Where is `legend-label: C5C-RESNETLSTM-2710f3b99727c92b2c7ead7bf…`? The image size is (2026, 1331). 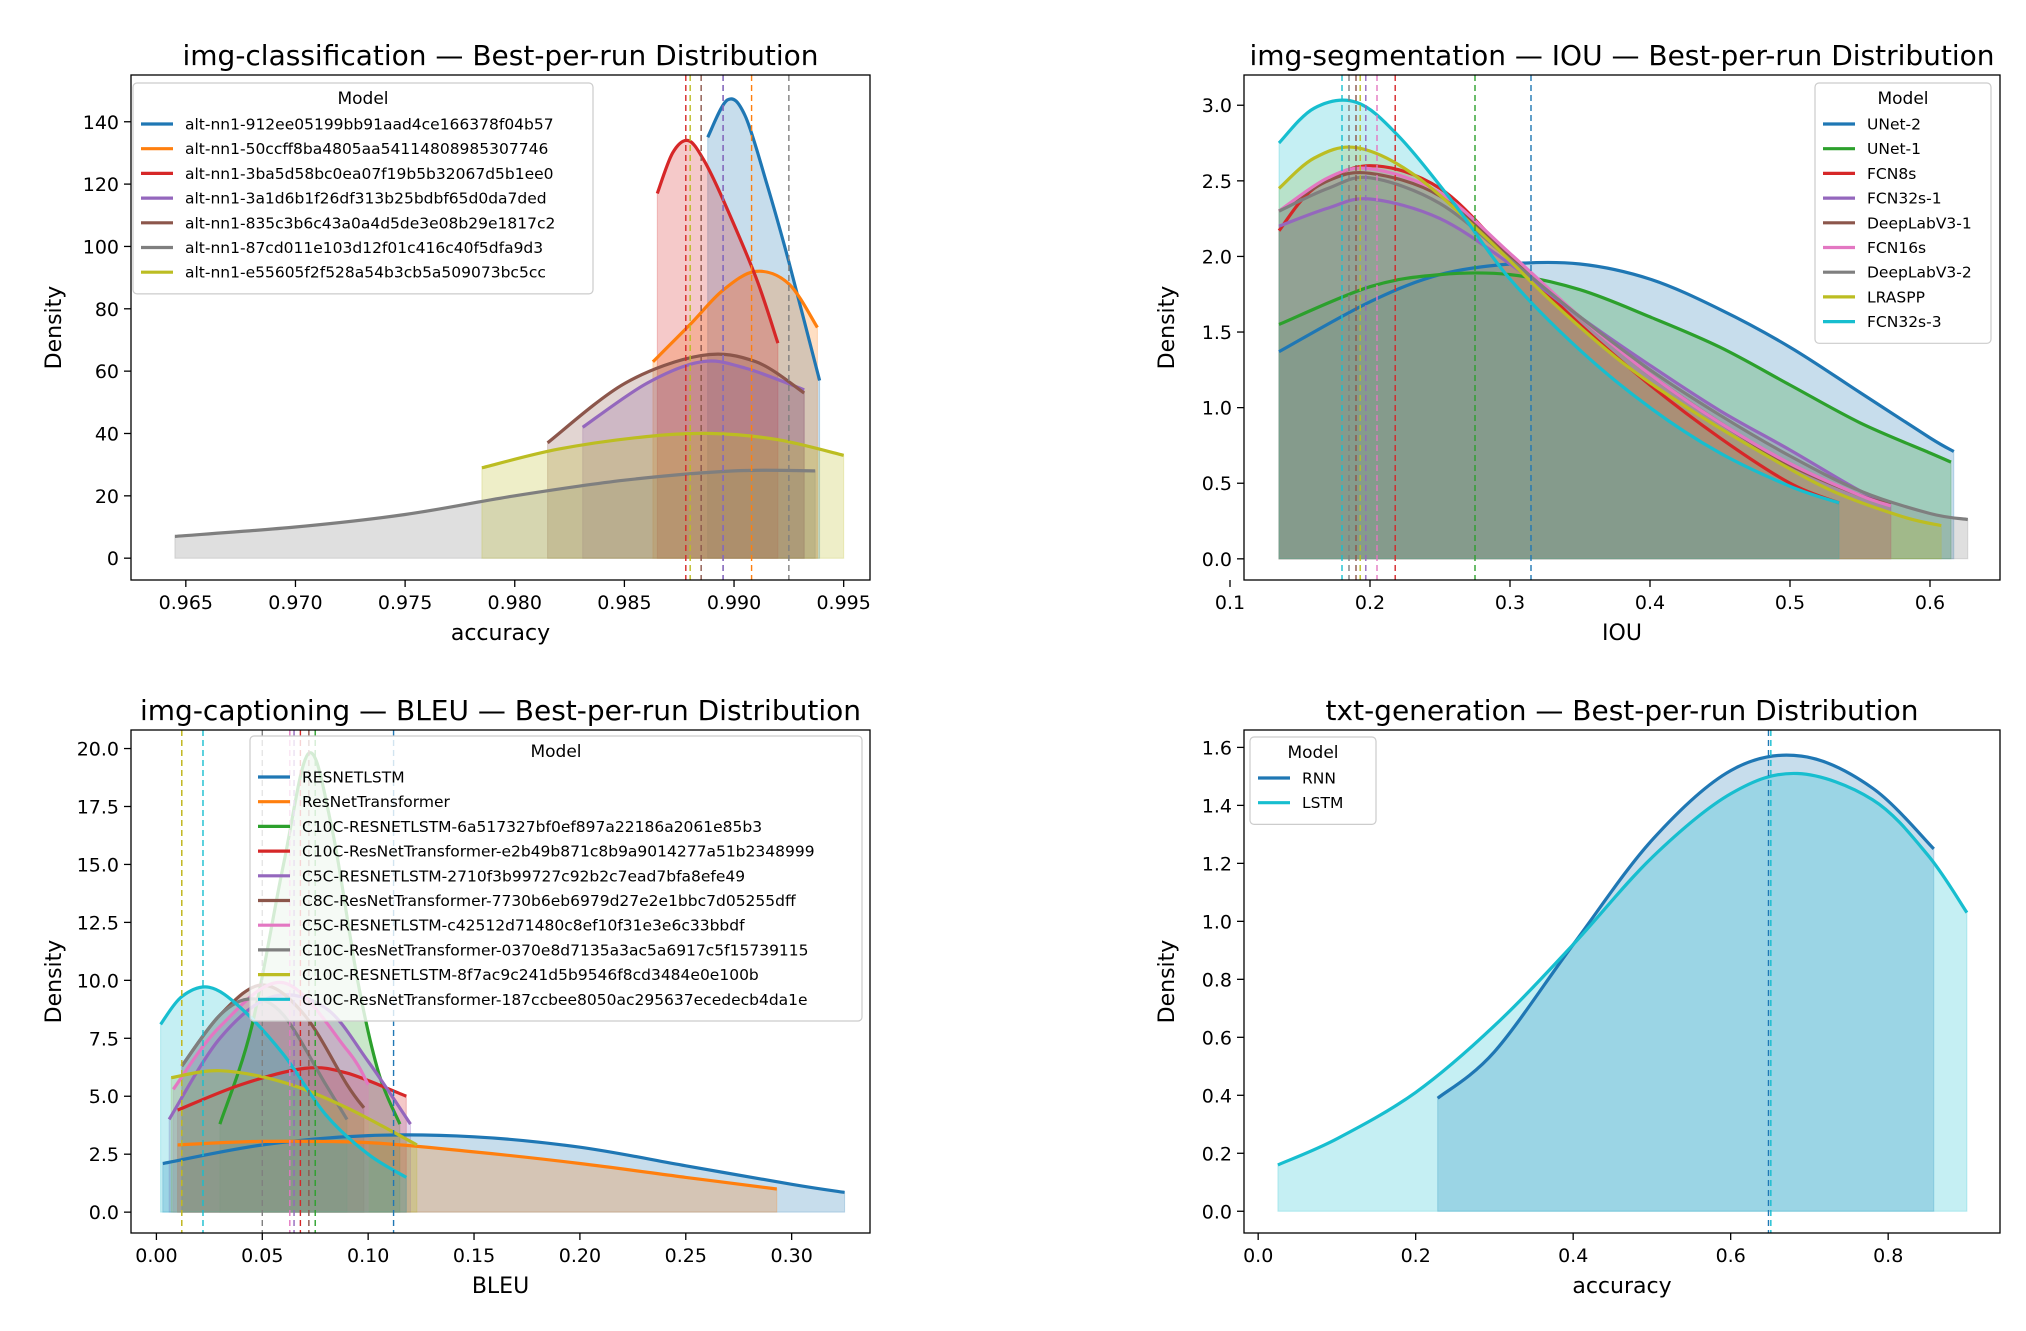
legend-label: C5C-RESNETLSTM-2710f3b99727c92b2c7ead7bf… is located at coordinates (523, 876).